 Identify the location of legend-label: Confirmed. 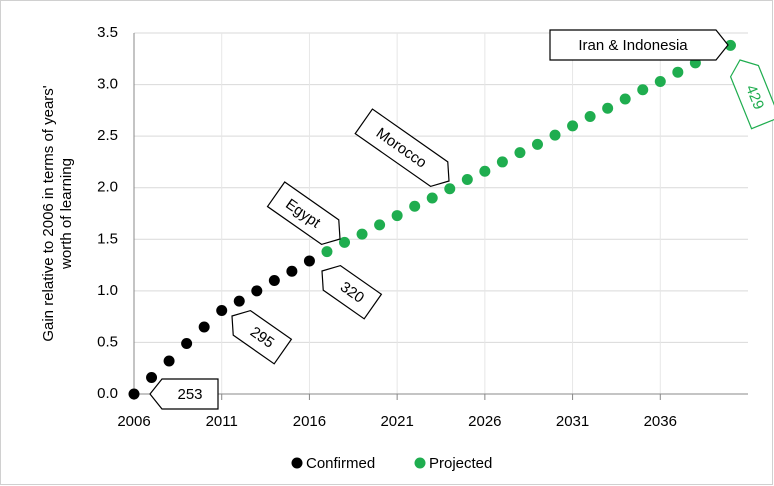
(340, 463).